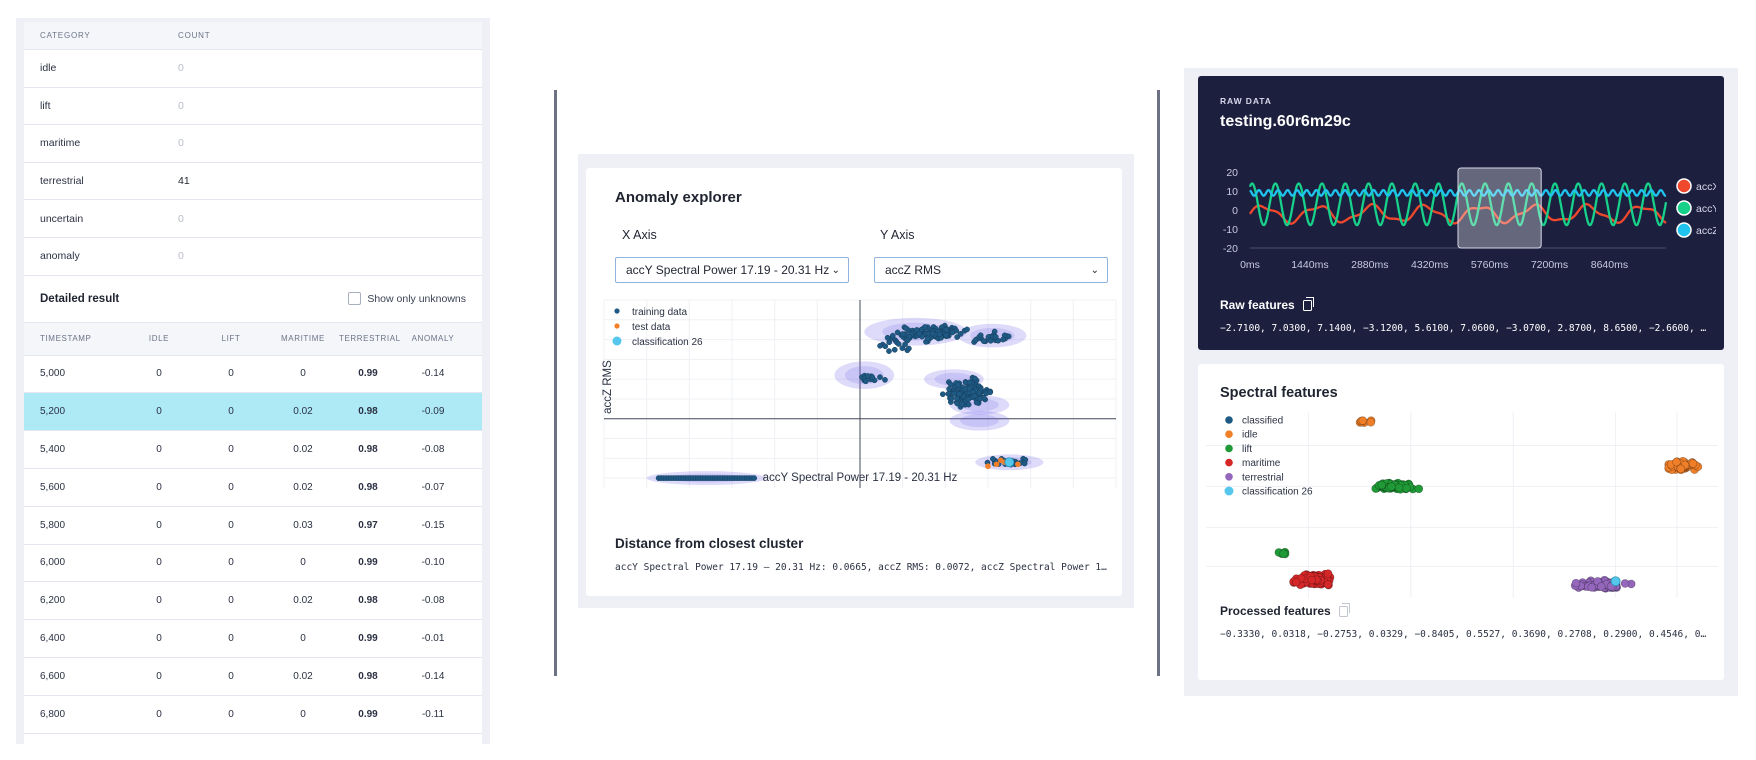  What do you see at coordinates (1488, 504) in the screenshot?
I see `cluster-points` at bounding box center [1488, 504].